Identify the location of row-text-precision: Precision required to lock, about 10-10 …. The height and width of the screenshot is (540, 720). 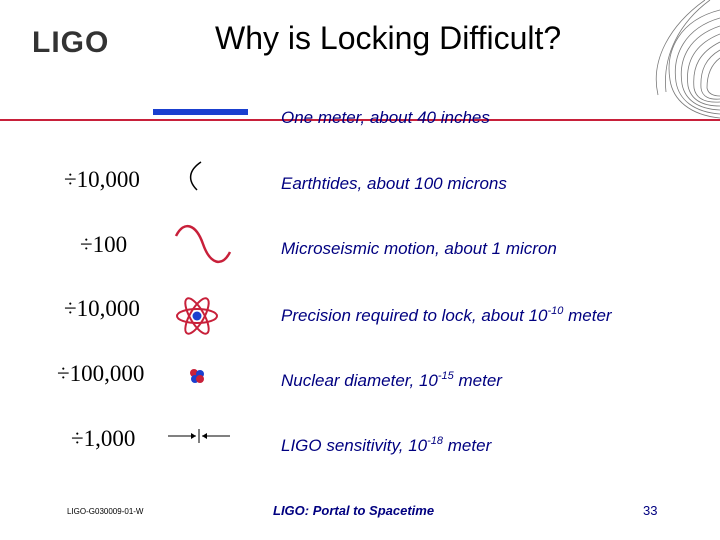
(446, 315).